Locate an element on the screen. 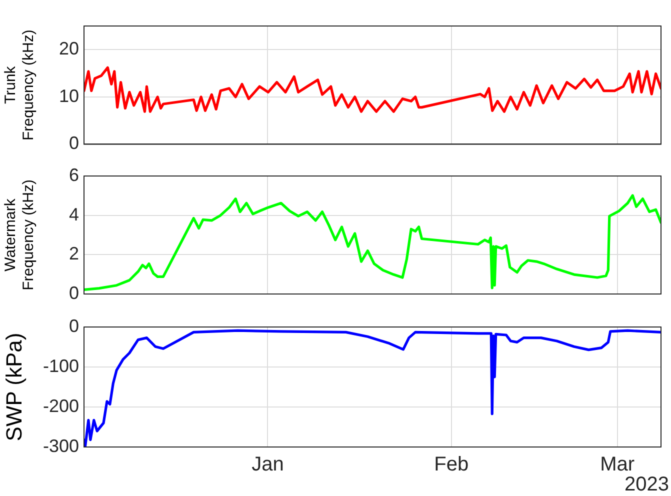 This screenshot has width=671, height=496. x-tick-label: Jan is located at coordinates (268, 465).